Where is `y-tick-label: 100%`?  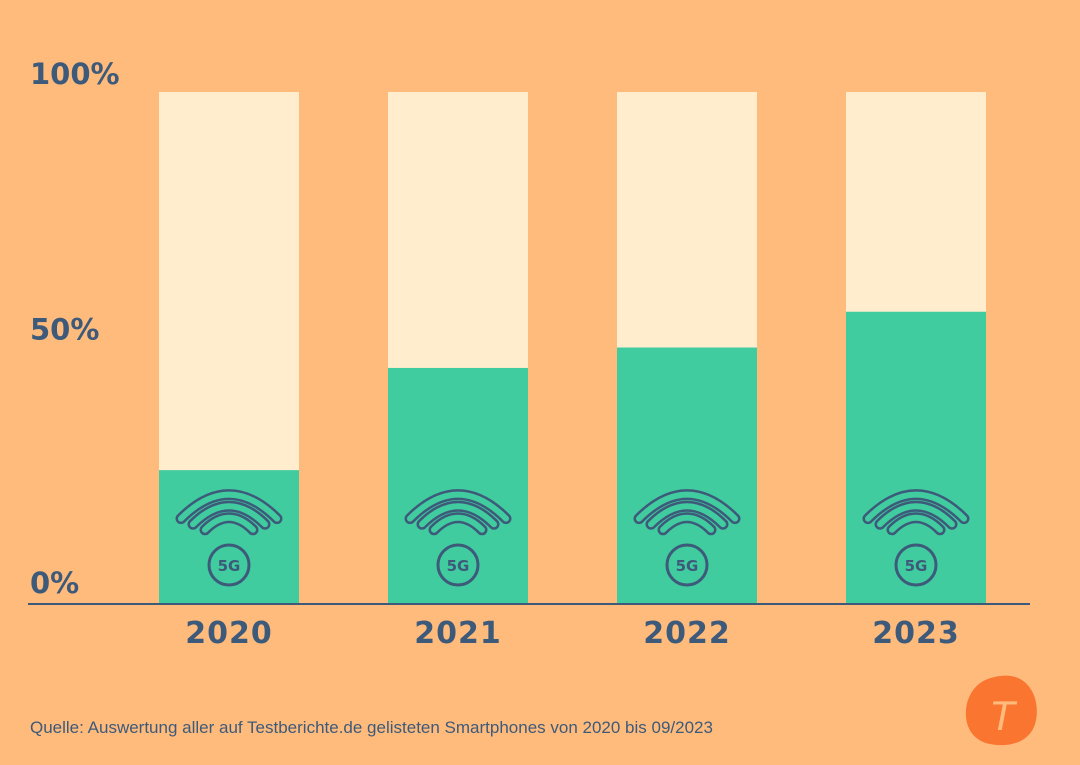
y-tick-label: 100% is located at coordinates (75, 74).